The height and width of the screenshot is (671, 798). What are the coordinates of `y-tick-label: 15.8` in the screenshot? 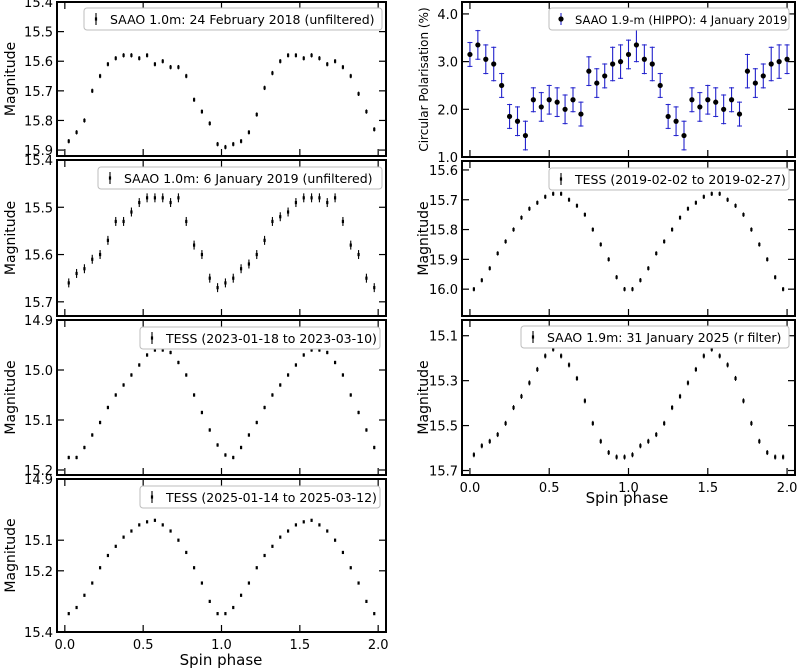 It's located at (443, 231).